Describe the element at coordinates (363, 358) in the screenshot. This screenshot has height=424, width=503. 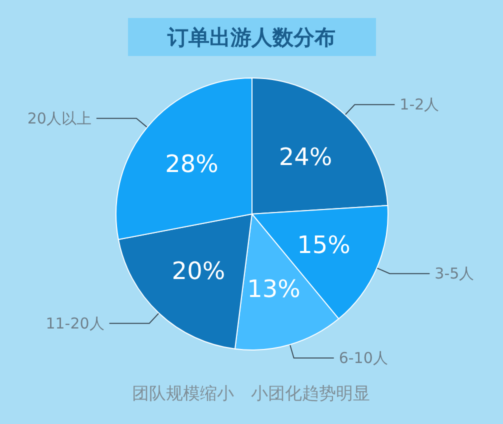
I see `slice-label: 6-10人` at that location.